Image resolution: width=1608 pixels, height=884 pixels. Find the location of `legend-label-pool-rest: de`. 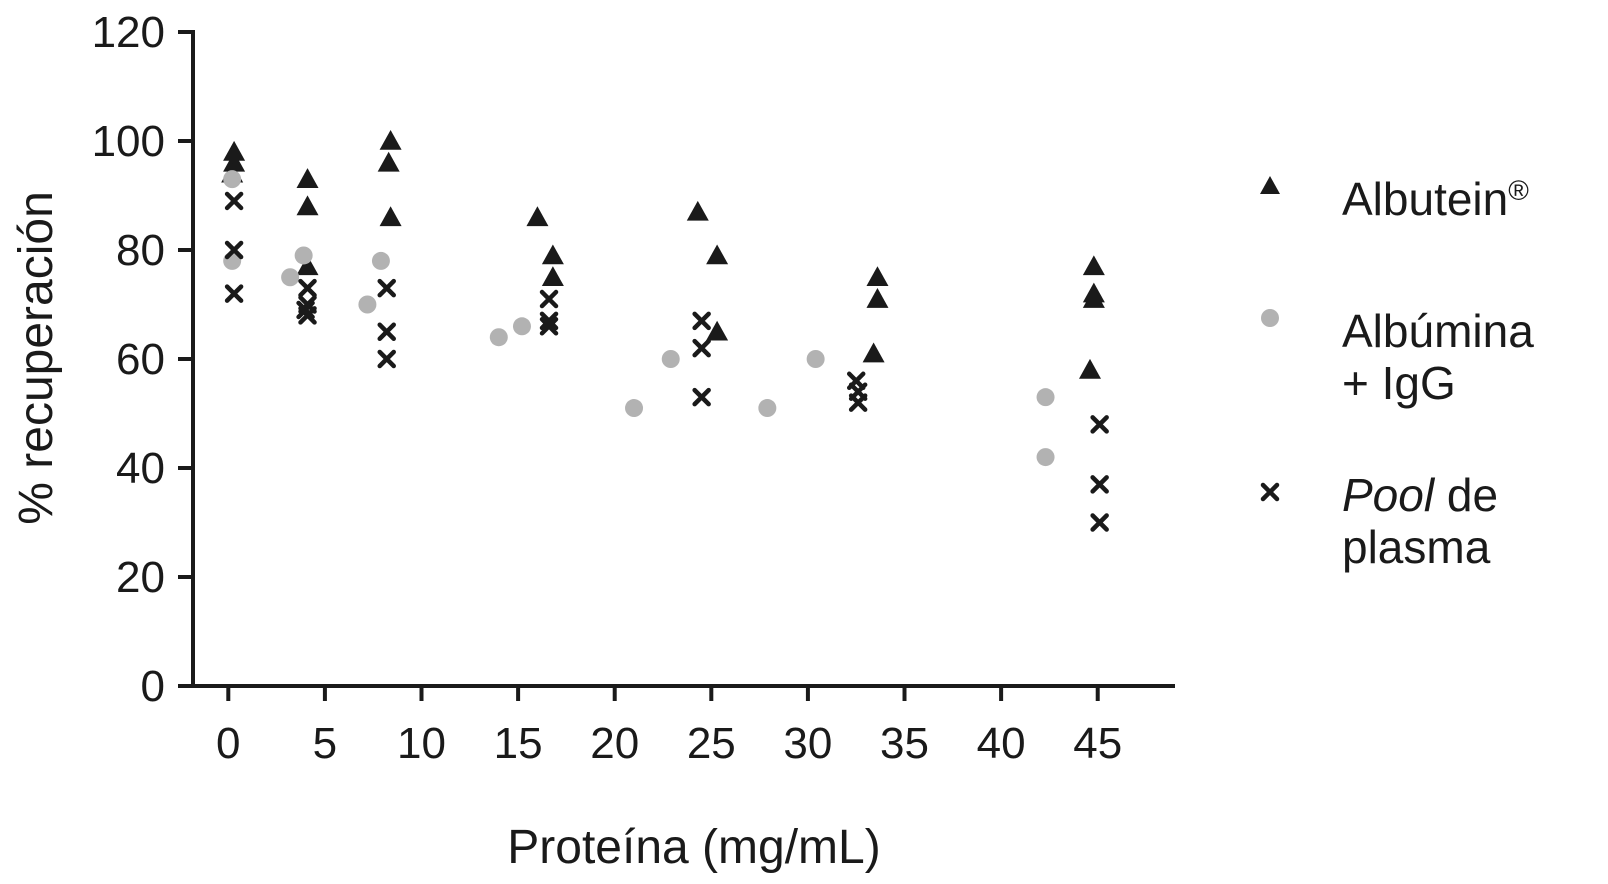

legend-label-pool-rest: de is located at coordinates (1466, 495).